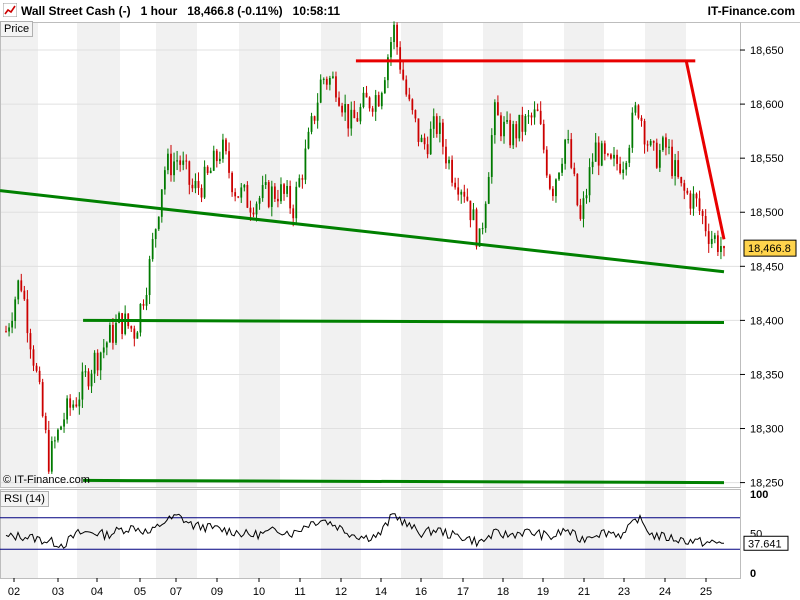 This screenshot has height=600, width=800. What do you see at coordinates (58, 592) in the screenshot?
I see `time-tick-label: 03` at bounding box center [58, 592].